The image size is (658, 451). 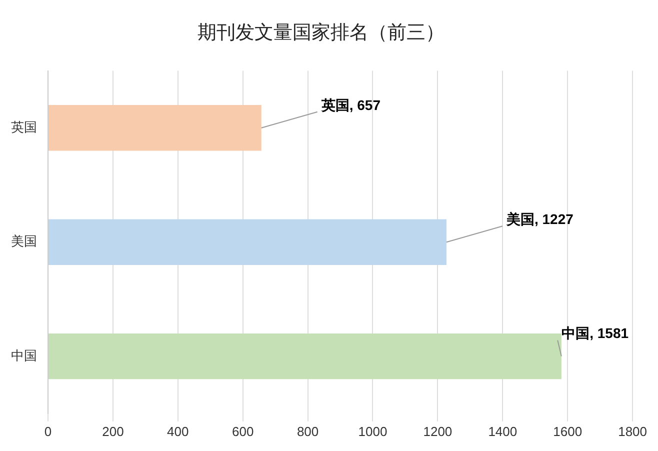 What do you see at coordinates (307, 431) in the screenshot?
I see `x-tick-label: 800` at bounding box center [307, 431].